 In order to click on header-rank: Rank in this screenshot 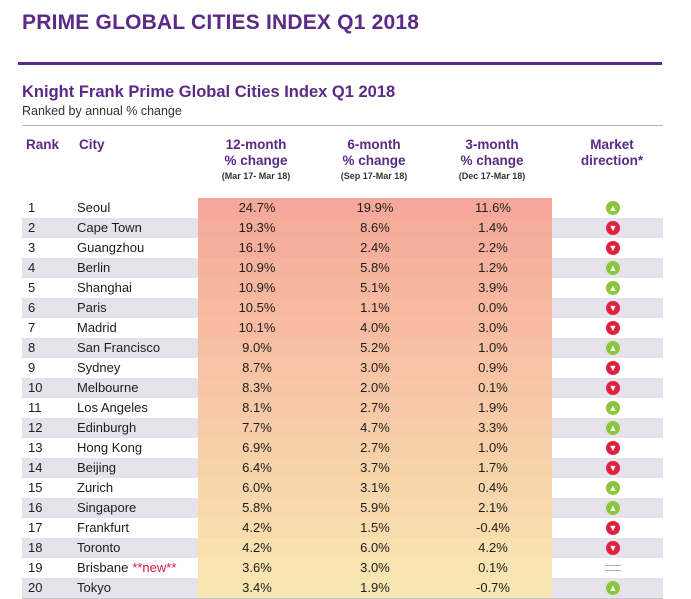, I will do `click(43, 144)`.